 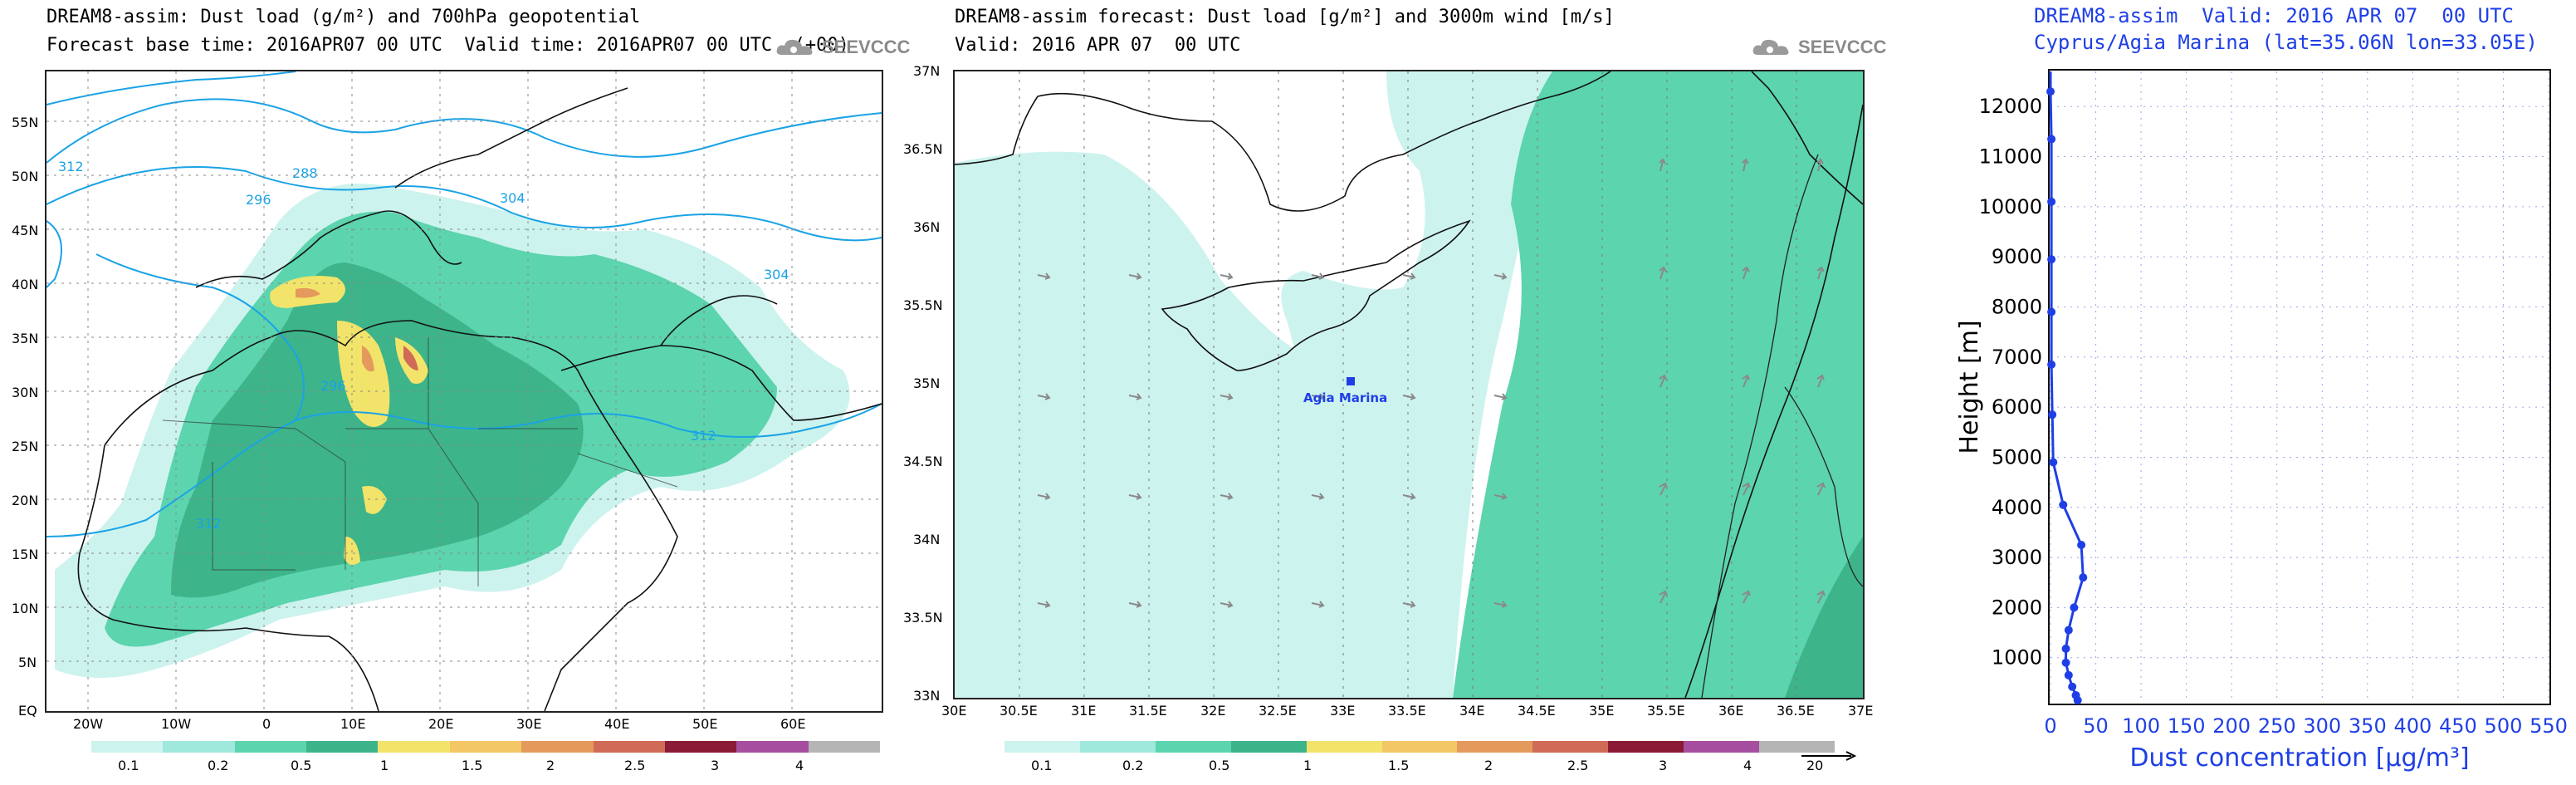 What do you see at coordinates (1488, 765) in the screenshot?
I see `colorbar-label: 2` at bounding box center [1488, 765].